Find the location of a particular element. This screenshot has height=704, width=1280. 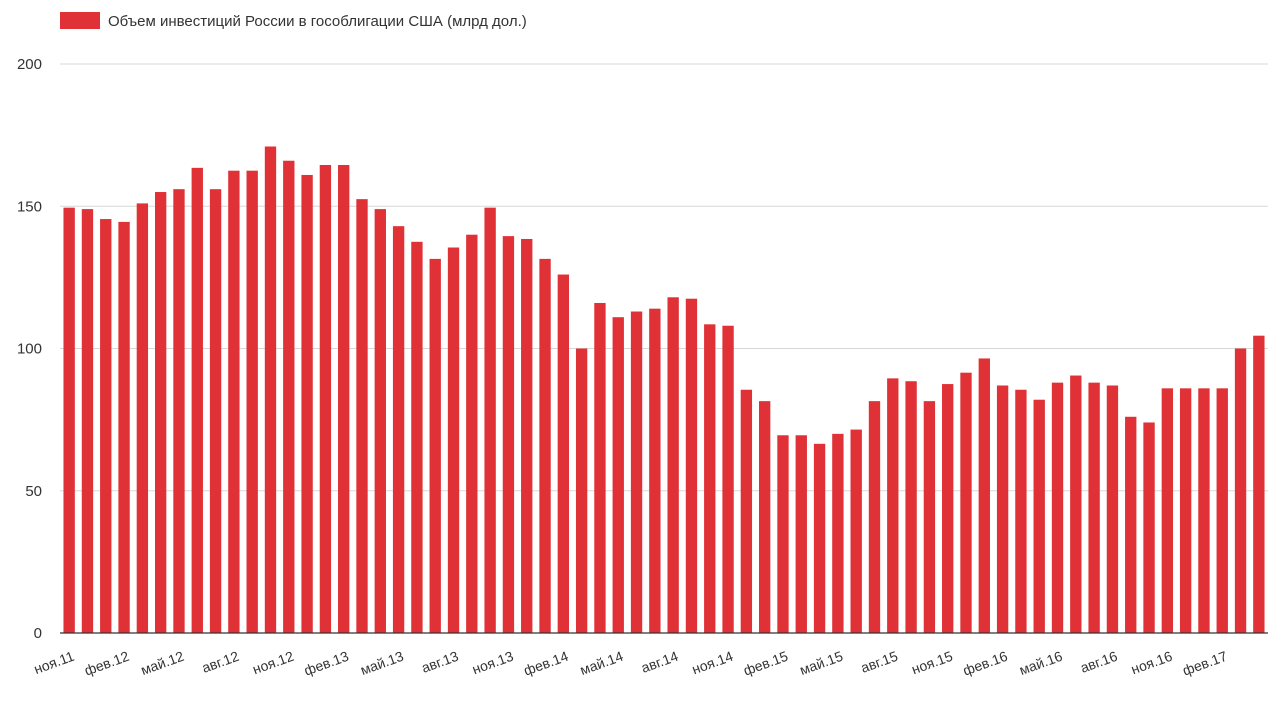

x-tick-label: фев.13 is located at coordinates (326, 663).